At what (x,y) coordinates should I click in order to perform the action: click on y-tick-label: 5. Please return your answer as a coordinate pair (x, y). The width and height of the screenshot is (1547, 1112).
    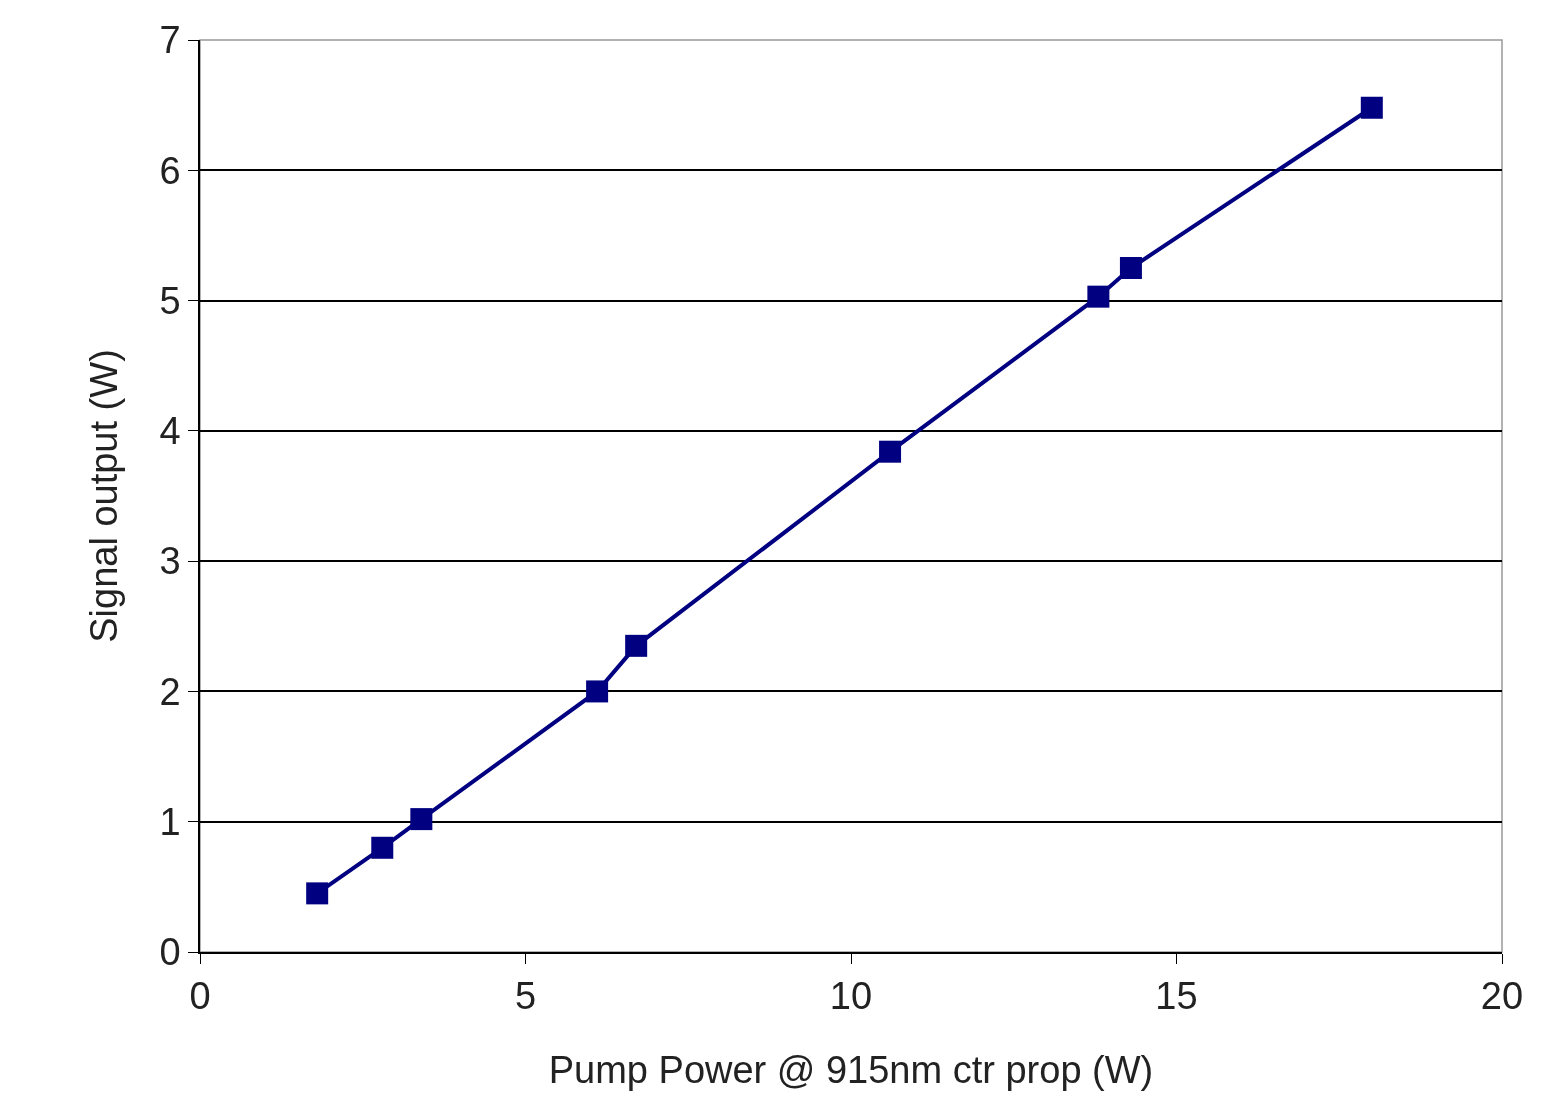
    Looking at the image, I should click on (170, 300).